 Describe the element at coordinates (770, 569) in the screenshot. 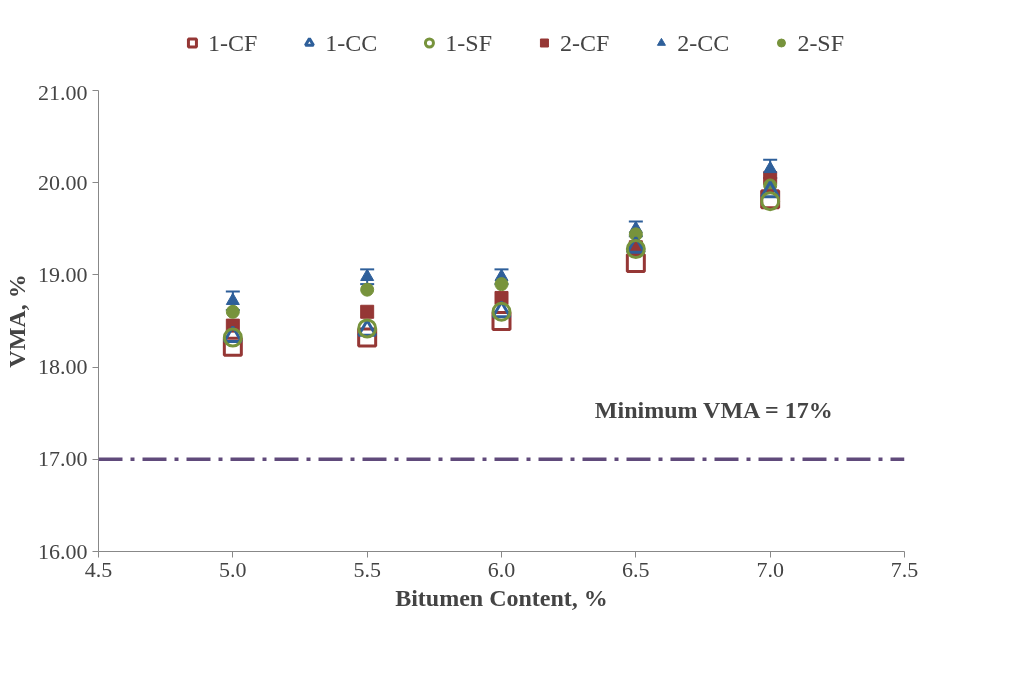

I see `x-tick-label: 7.0` at that location.